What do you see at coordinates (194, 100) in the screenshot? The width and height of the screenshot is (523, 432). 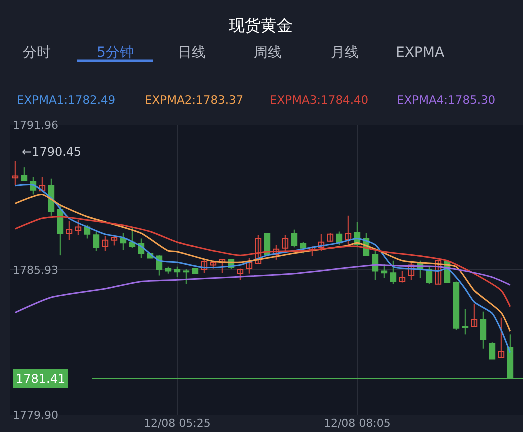 I see `text: EXPMA2:1783.37` at bounding box center [194, 100].